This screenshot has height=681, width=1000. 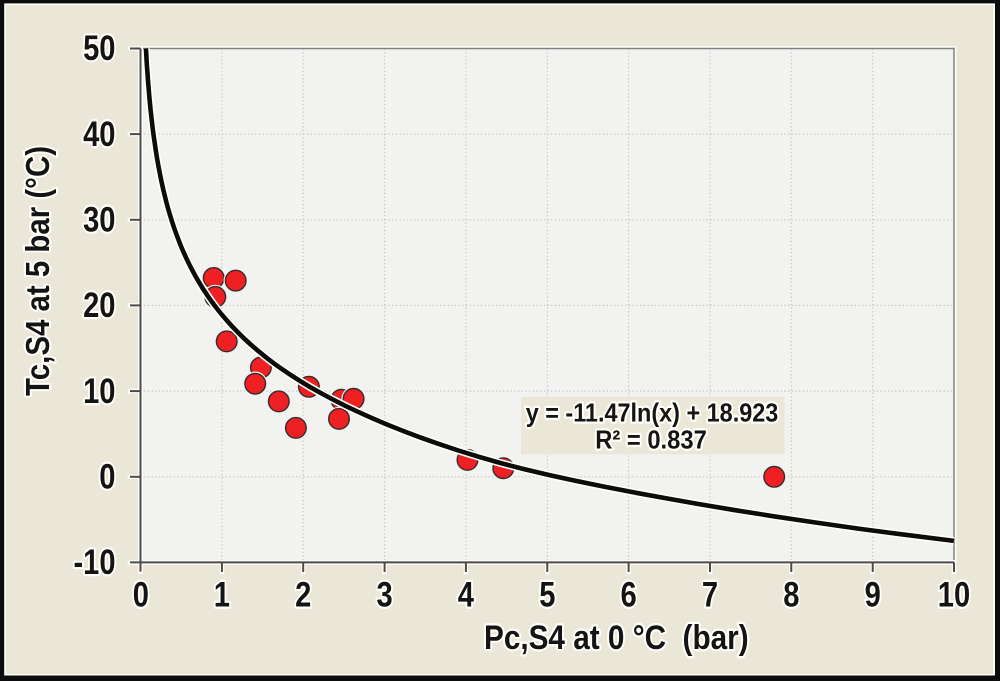 What do you see at coordinates (547, 594) in the screenshot?
I see `svg-text: 5` at bounding box center [547, 594].